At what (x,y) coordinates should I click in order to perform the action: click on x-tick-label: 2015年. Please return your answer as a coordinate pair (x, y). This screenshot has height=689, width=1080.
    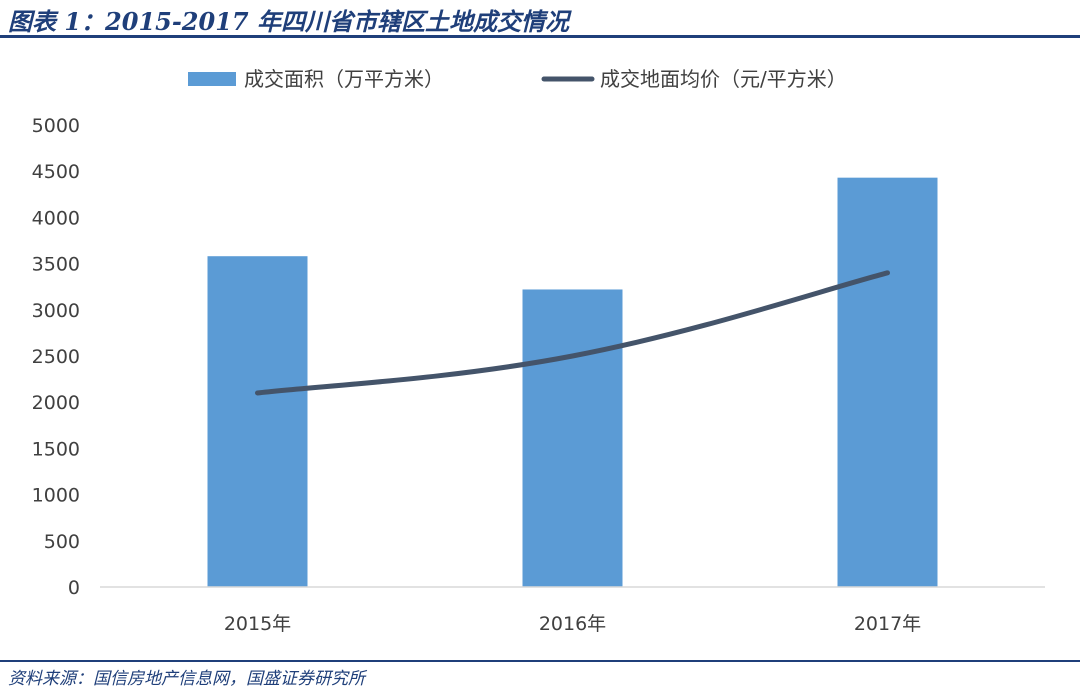
    Looking at the image, I should click on (257, 624).